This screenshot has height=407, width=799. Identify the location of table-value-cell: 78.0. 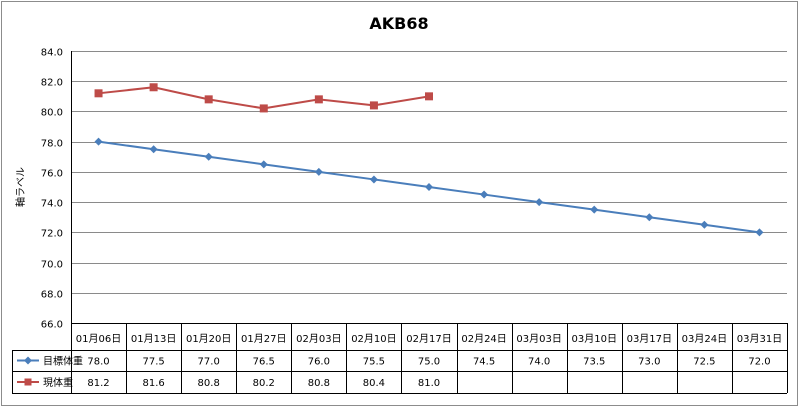
(98, 362).